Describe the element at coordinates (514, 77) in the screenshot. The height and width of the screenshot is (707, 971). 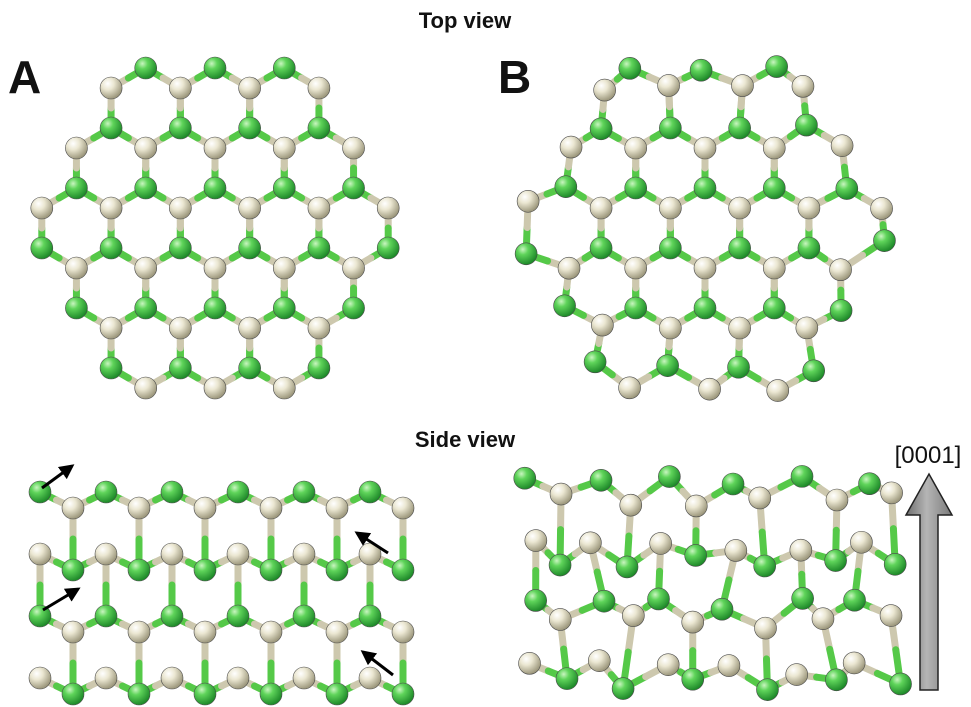
I see `panel-b-label: B` at that location.